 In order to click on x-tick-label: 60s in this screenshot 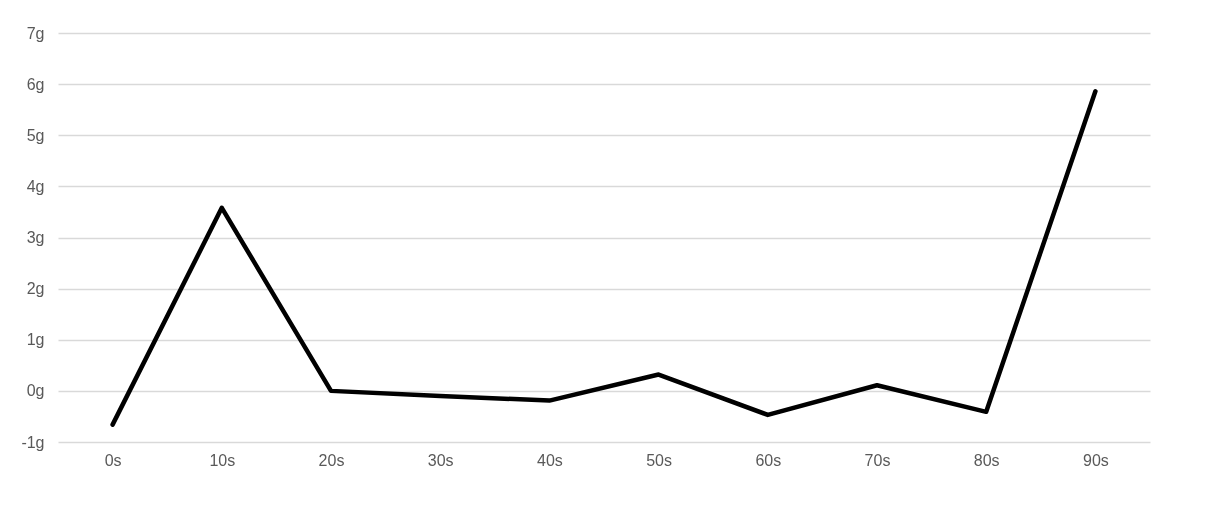, I will do `click(768, 460)`.